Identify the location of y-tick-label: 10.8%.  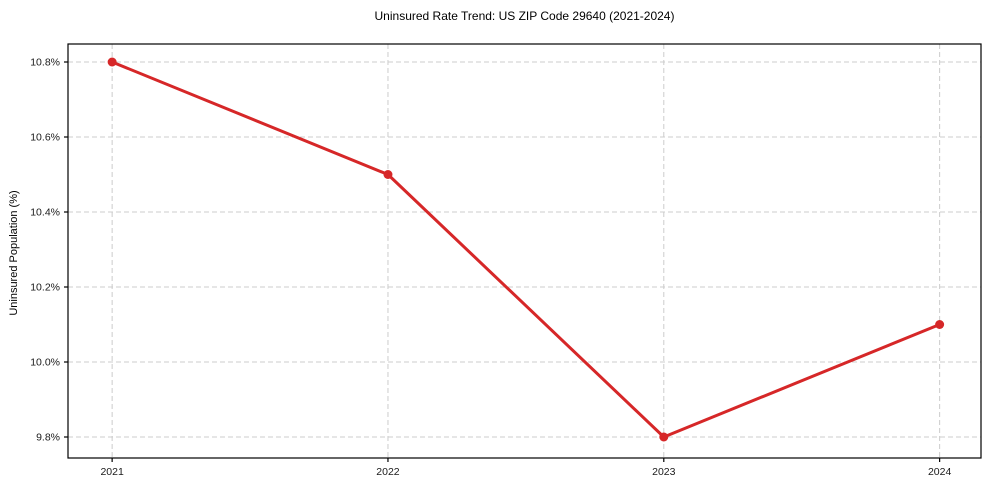
(45, 63).